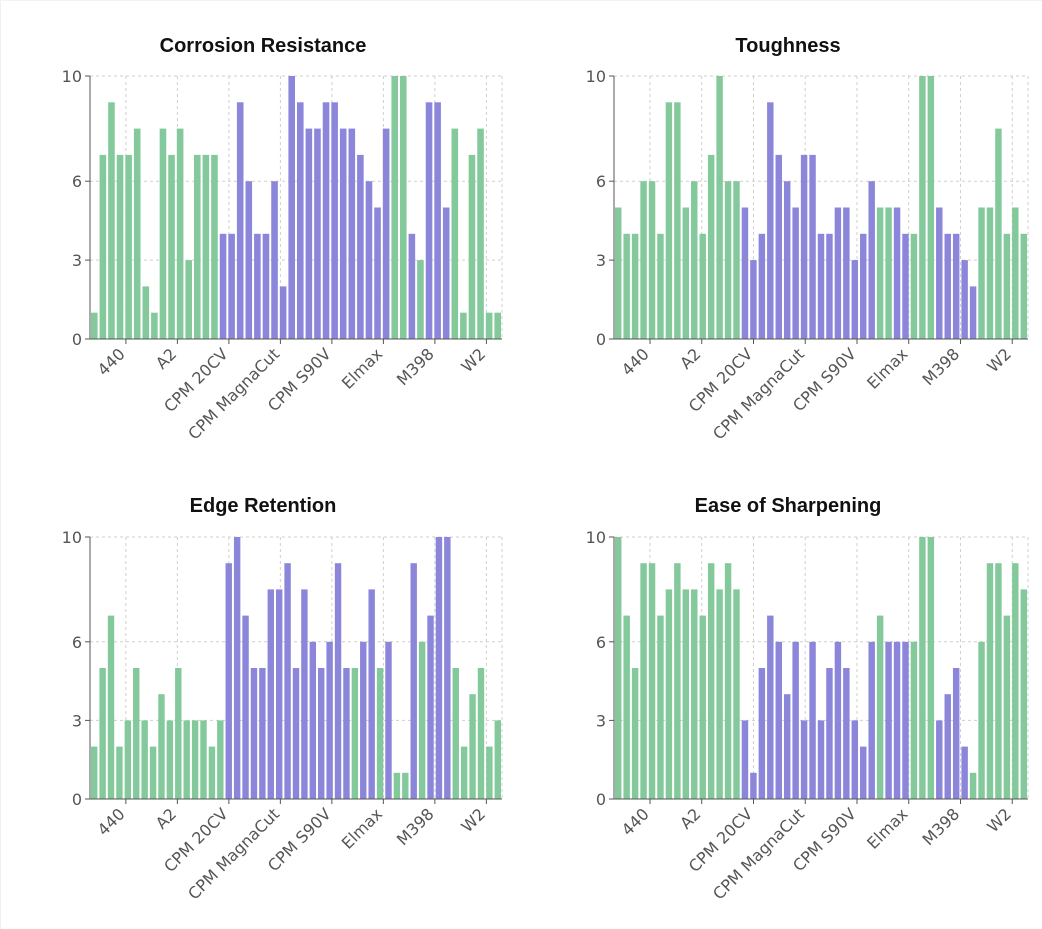 This screenshot has height=929, width=1042. Describe the element at coordinates (111, 821) in the screenshot. I see `x-tick-label: 440` at that location.